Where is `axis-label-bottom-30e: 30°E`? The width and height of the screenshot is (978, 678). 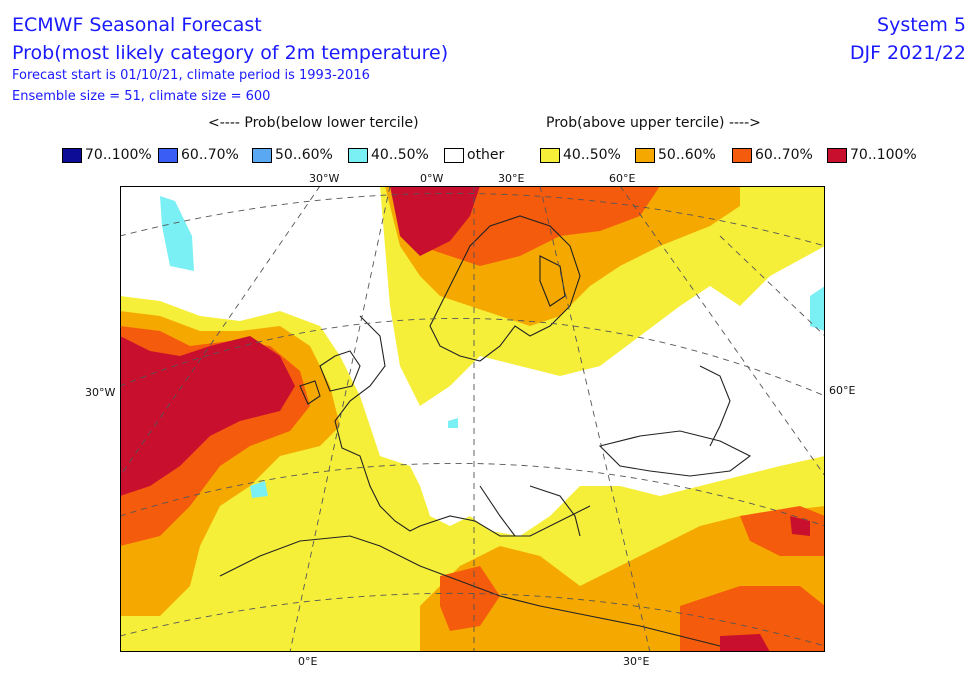
axis-label-bottom-30e: 30°E is located at coordinates (636, 661).